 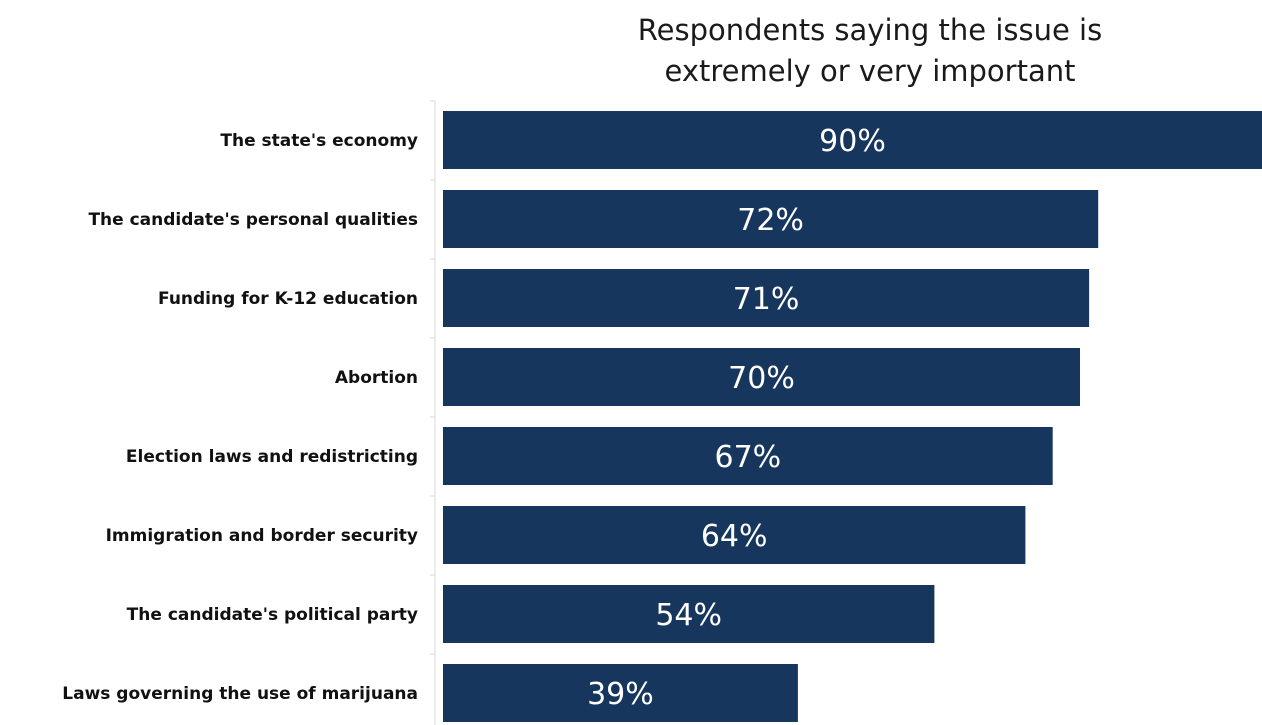 I want to click on data-label: 39%, so click(x=620, y=694).